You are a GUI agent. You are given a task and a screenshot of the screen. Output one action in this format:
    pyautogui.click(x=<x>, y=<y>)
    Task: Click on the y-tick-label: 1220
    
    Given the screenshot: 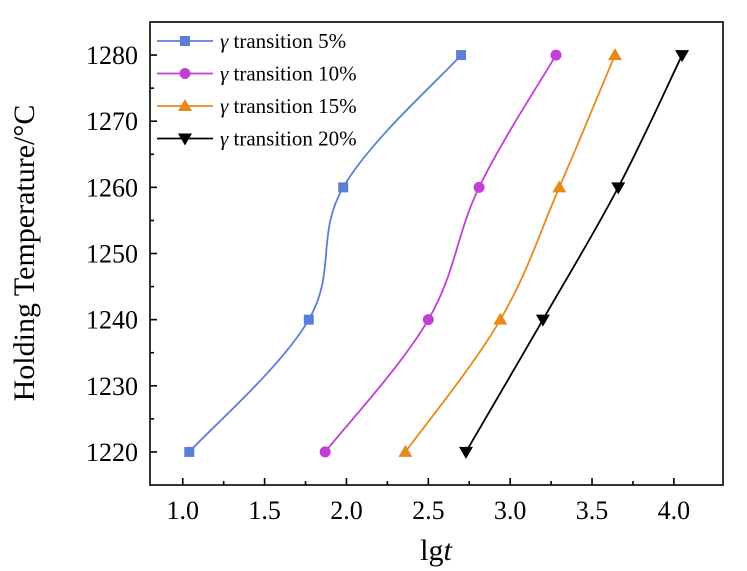 What is the action you would take?
    pyautogui.click(x=112, y=452)
    